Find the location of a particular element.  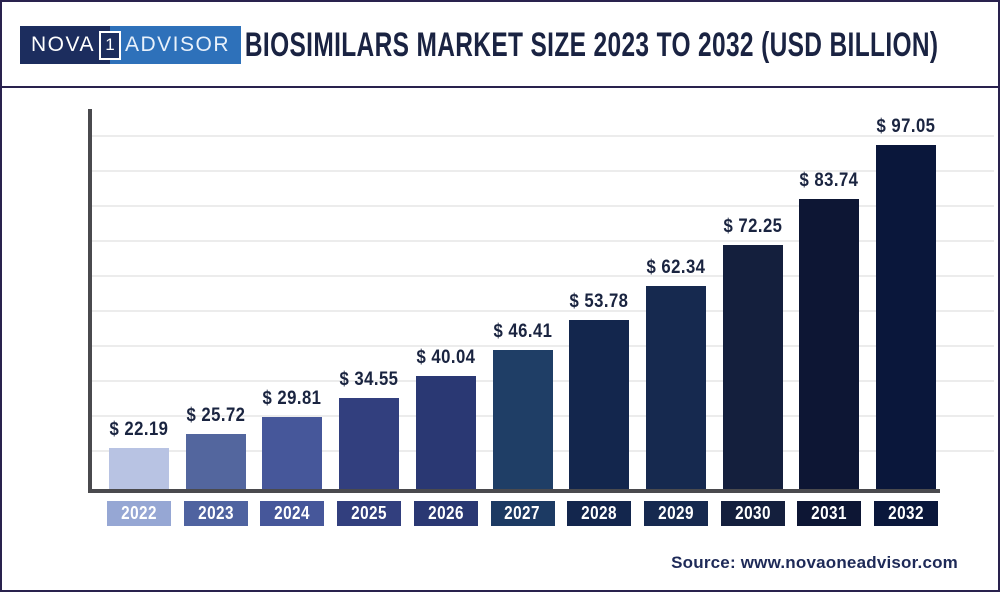

year-label-text: 2026 is located at coordinates (445, 513).